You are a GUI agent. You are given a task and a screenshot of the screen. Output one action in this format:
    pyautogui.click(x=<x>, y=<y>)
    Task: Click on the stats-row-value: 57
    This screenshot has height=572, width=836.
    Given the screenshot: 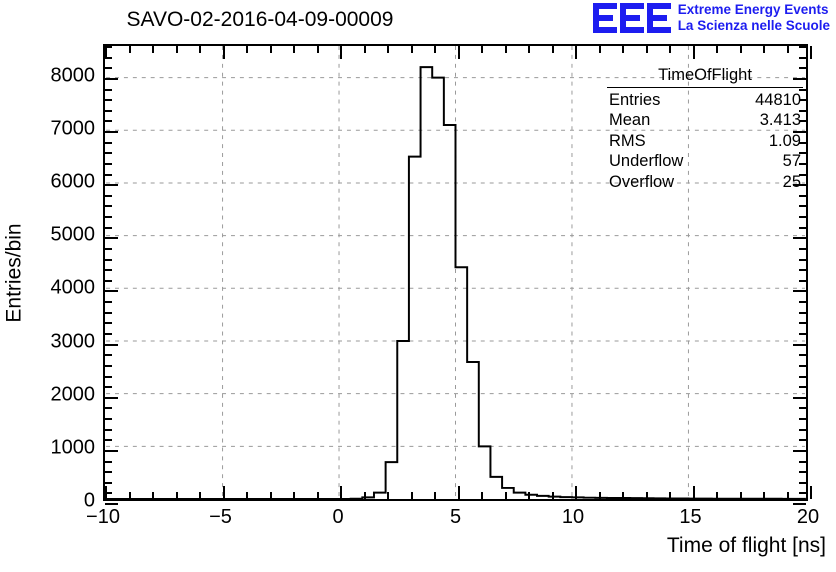 What is the action you would take?
    pyautogui.click(x=791, y=161)
    